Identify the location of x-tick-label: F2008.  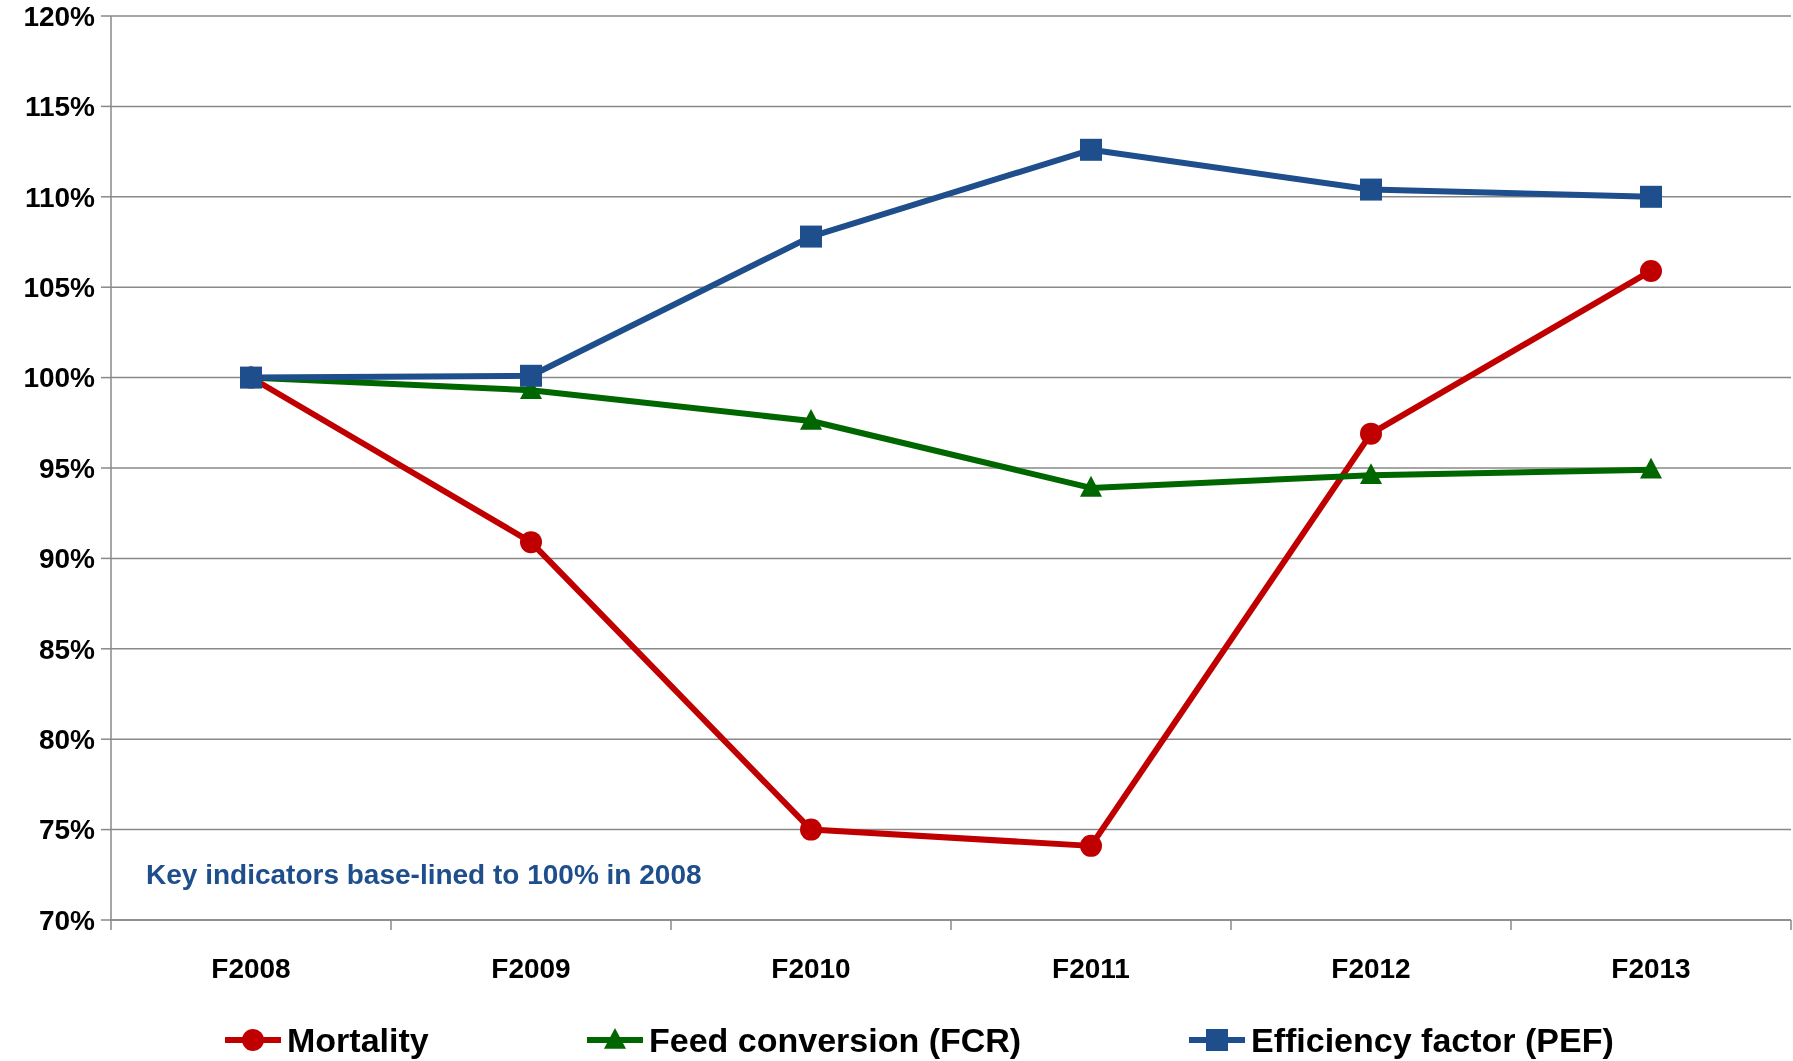
(251, 968).